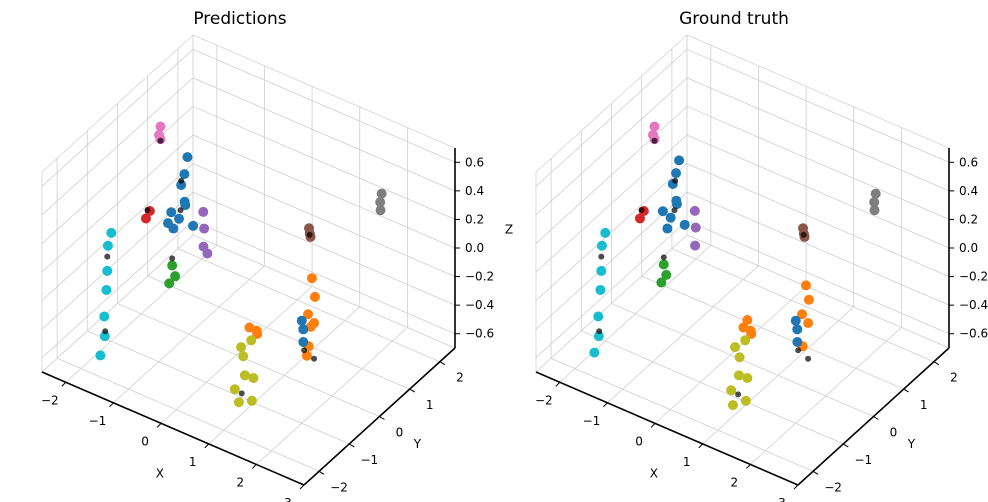  What do you see at coordinates (474, 162) in the screenshot?
I see `z-tick-label: 0.6` at bounding box center [474, 162].